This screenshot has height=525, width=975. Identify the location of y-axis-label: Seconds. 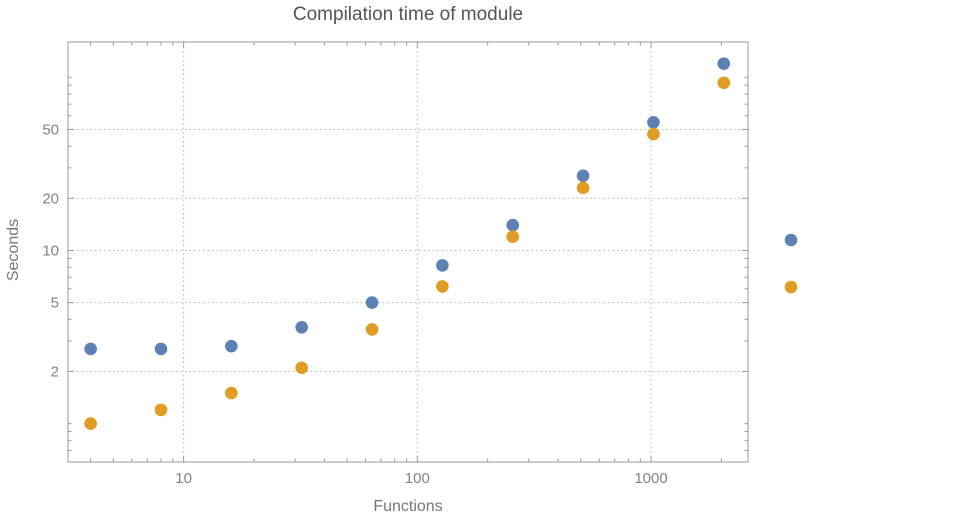
(13, 250).